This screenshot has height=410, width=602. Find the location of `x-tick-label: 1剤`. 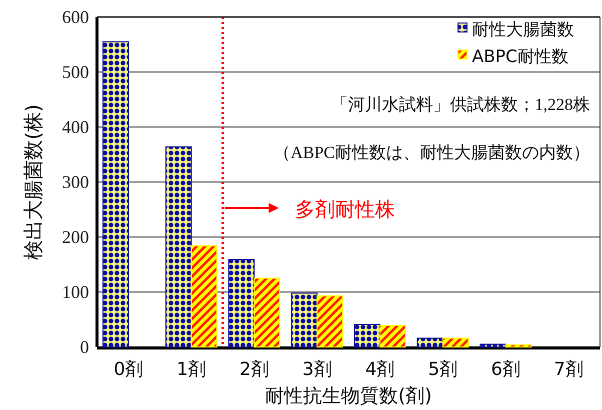

x-tick-label: 1剤 is located at coordinates (191, 369).